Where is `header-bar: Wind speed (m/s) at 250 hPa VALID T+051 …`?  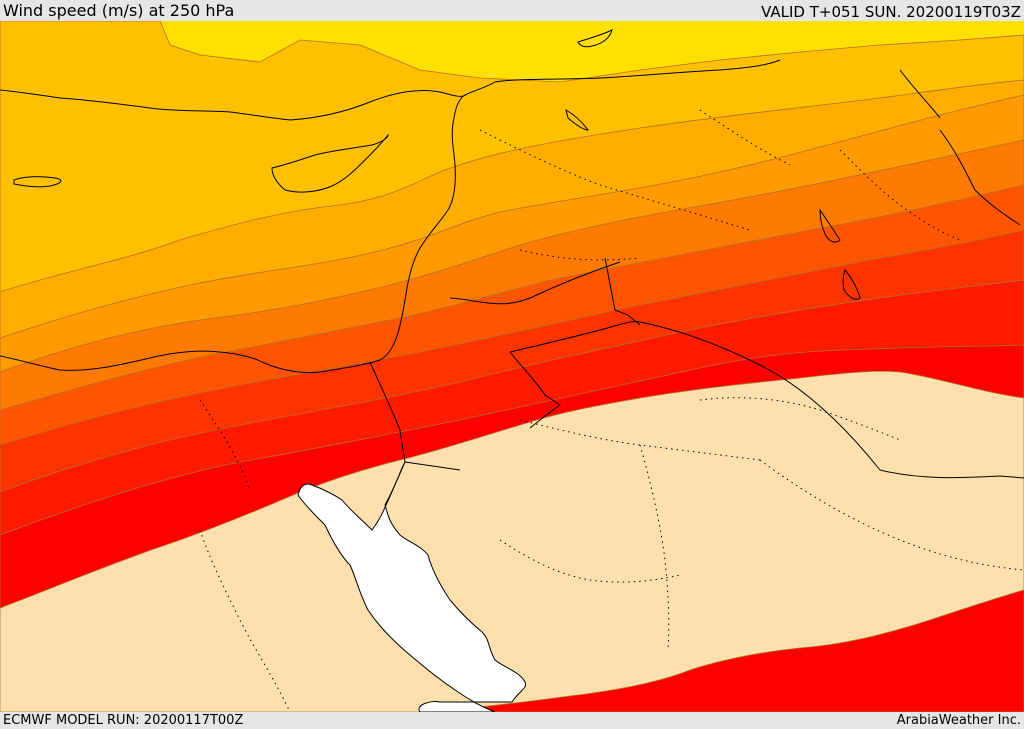 header-bar: Wind speed (m/s) at 250 hPa VALID T+051 … is located at coordinates (512, 10).